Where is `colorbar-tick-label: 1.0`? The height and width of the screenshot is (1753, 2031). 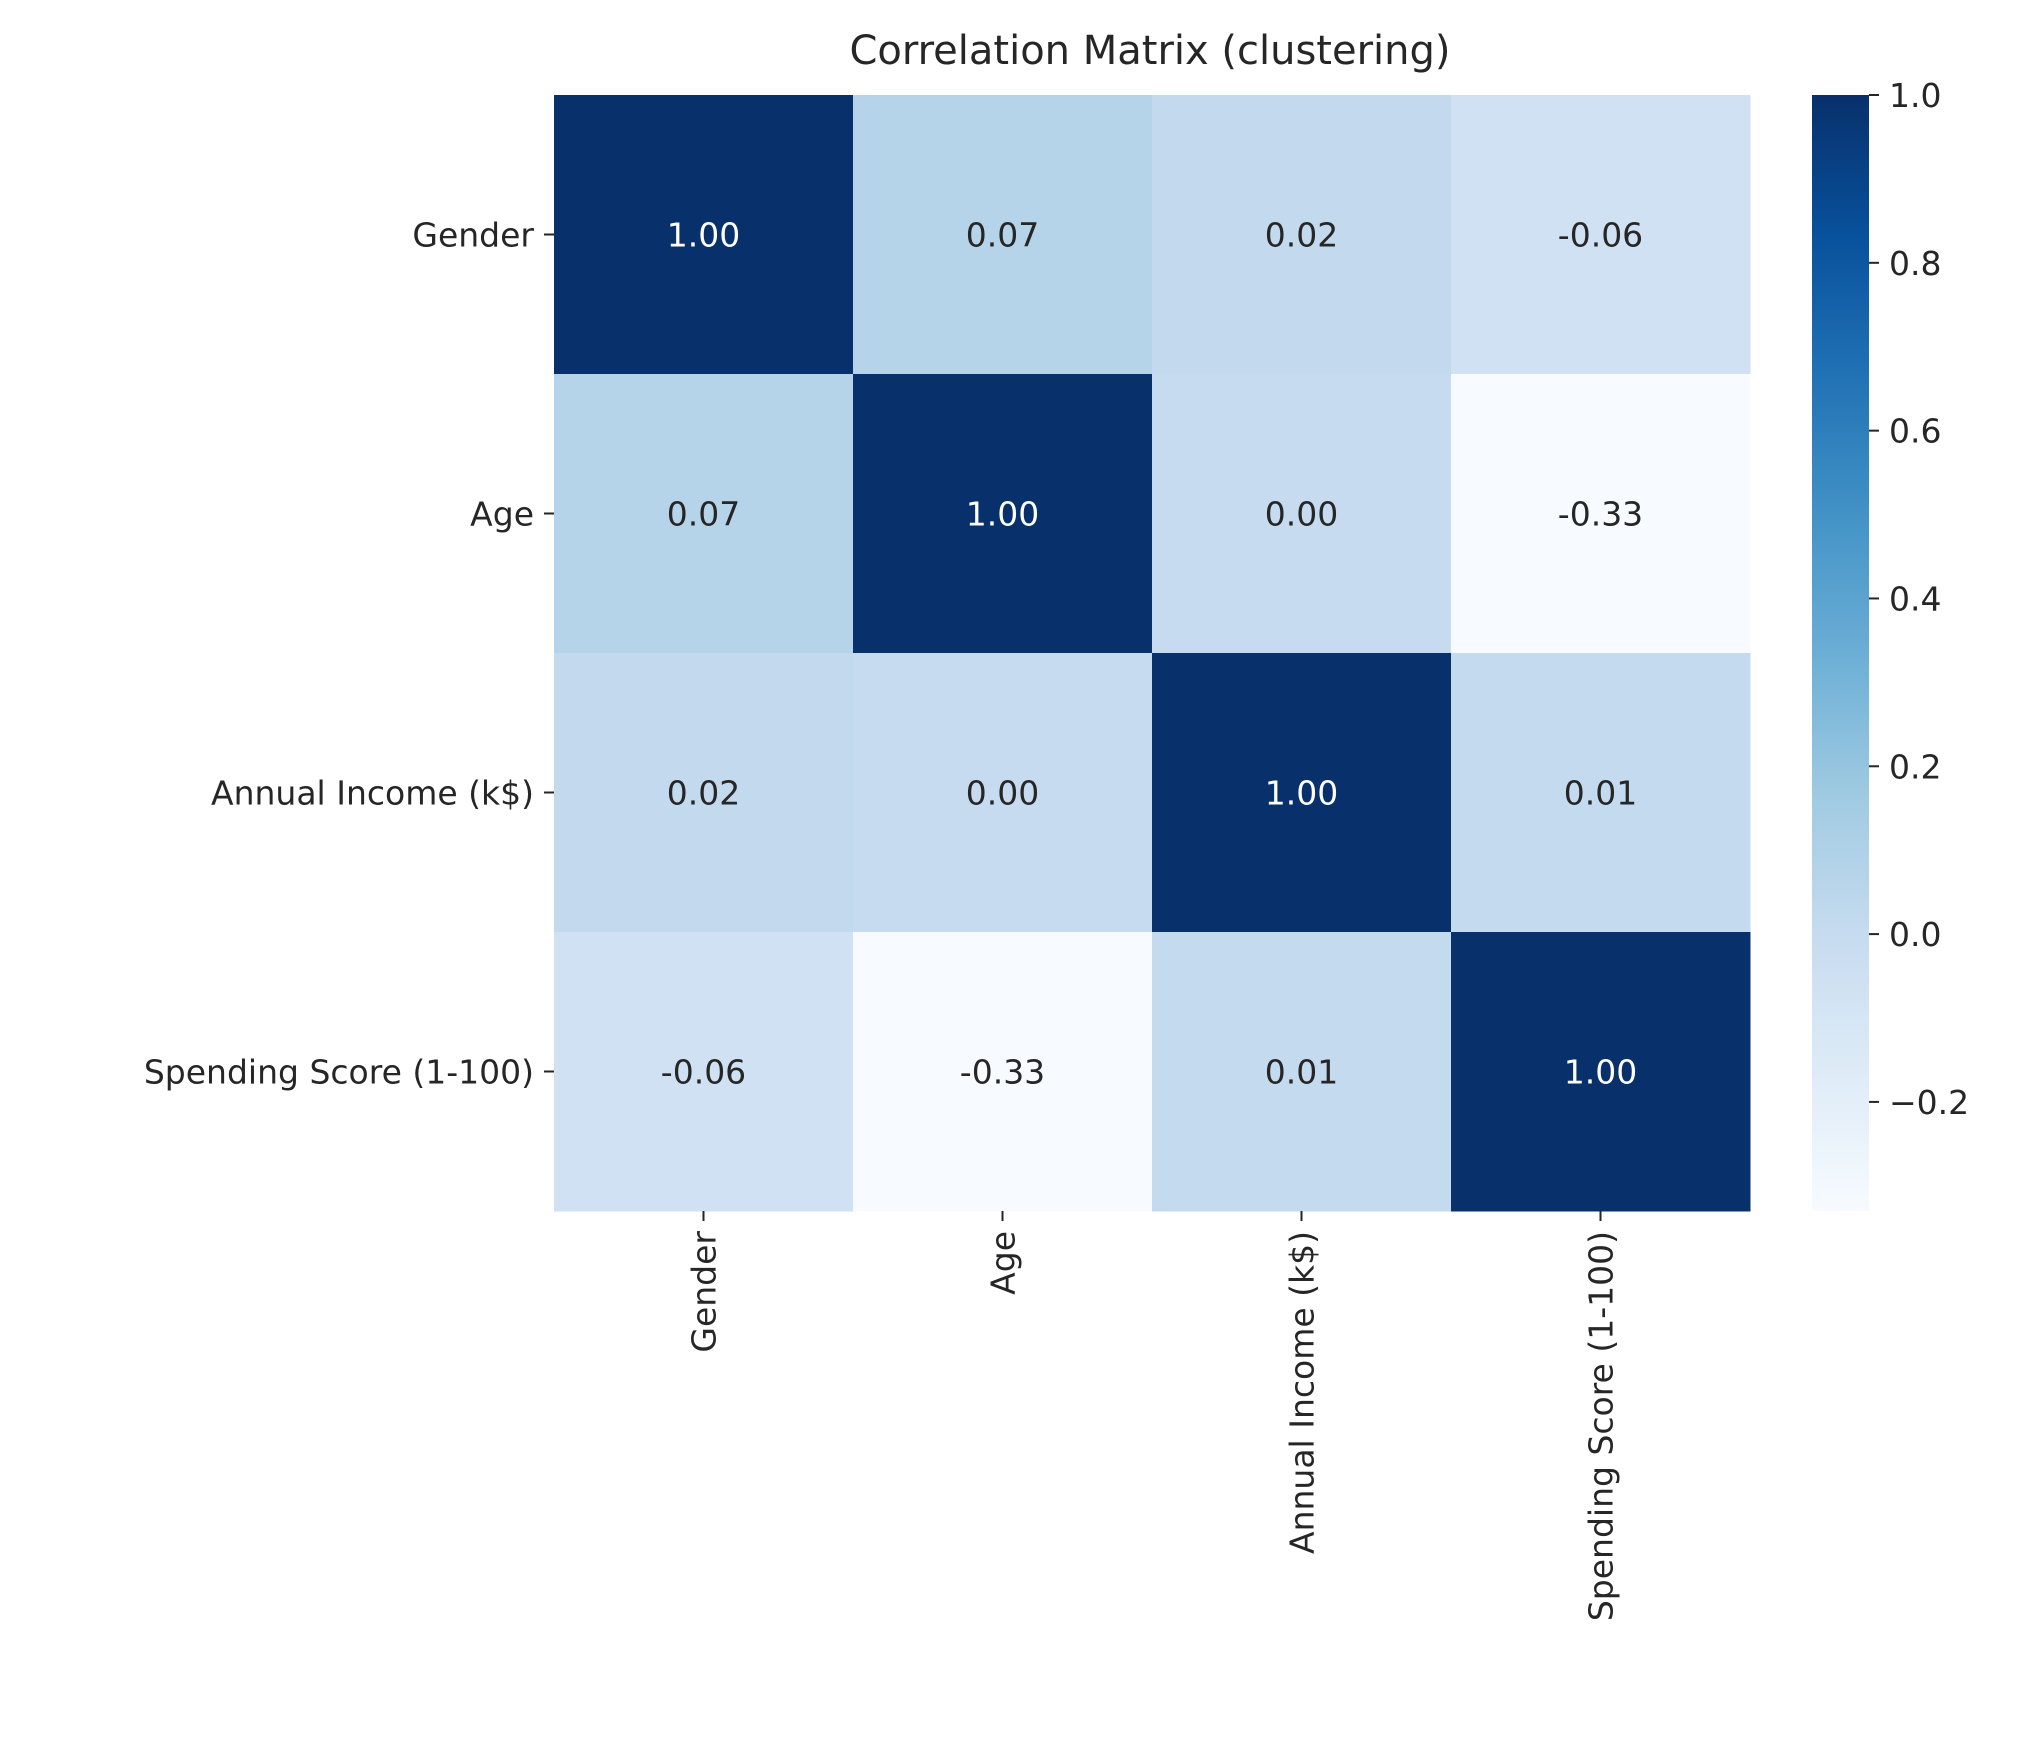 colorbar-tick-label: 1.0 is located at coordinates (1915, 95).